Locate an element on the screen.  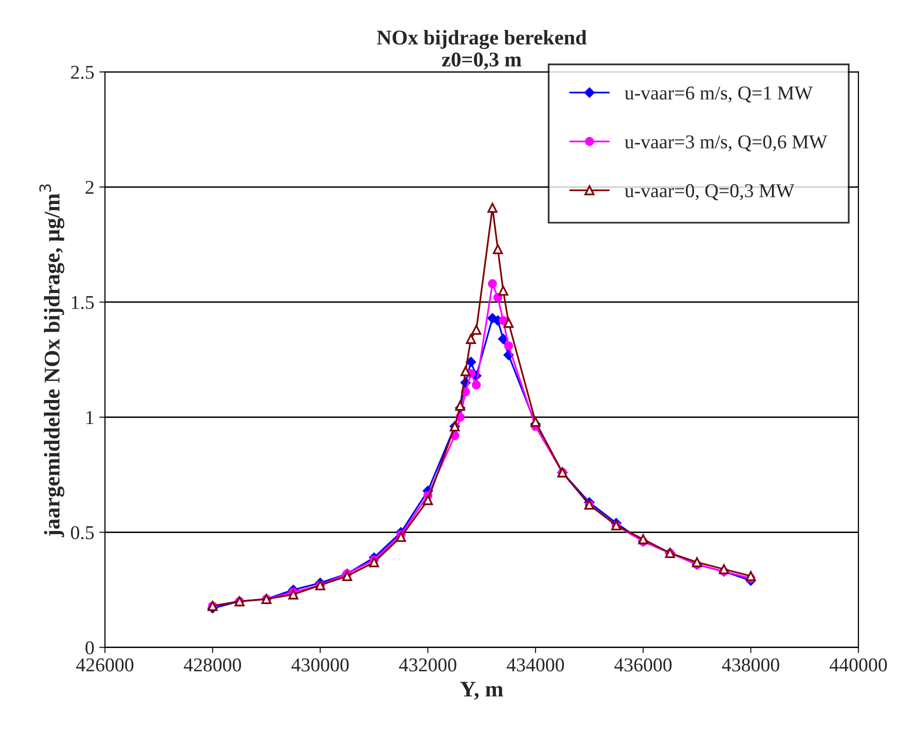
y-tick-label: 1 is located at coordinates (90, 417).